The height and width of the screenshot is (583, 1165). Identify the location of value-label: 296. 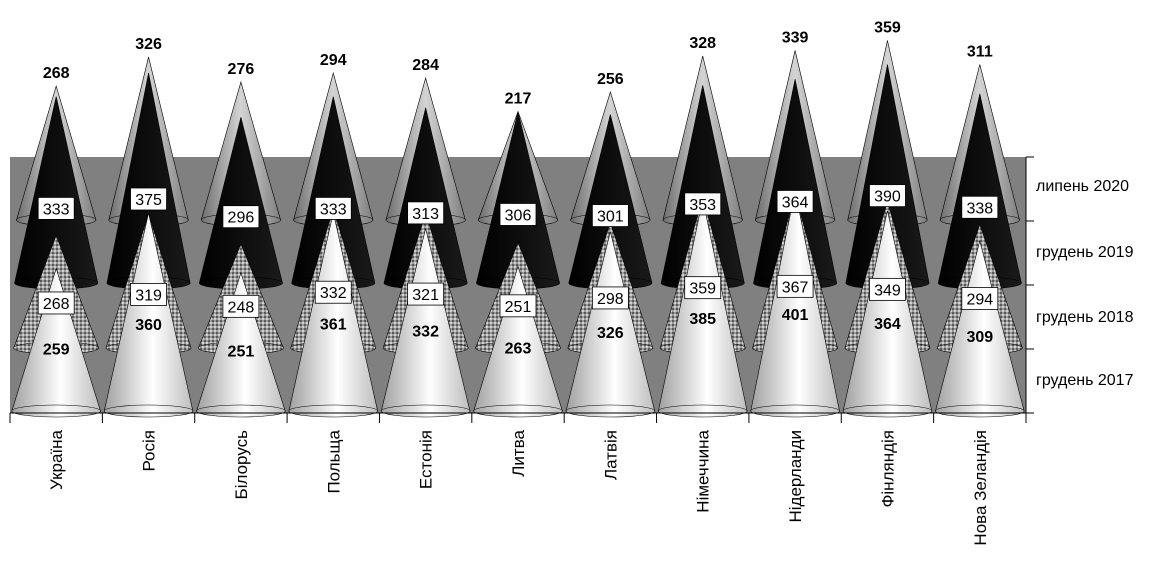
(241, 218).